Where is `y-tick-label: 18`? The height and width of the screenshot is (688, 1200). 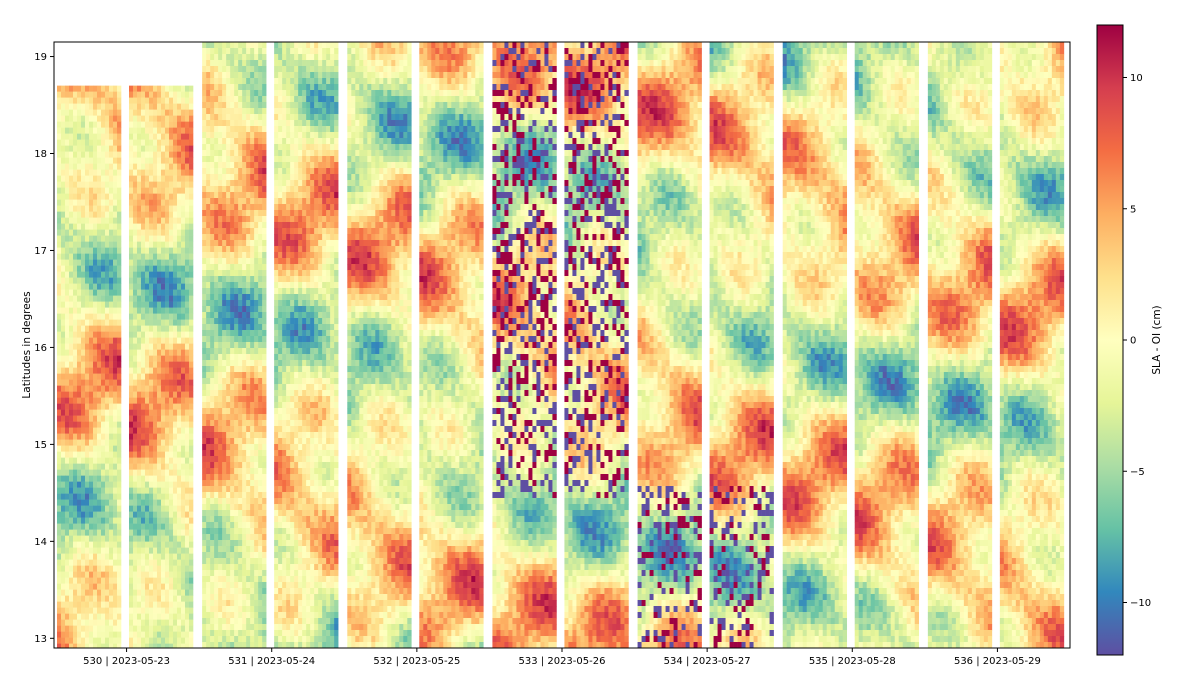
y-tick-label: 18 is located at coordinates (40, 154).